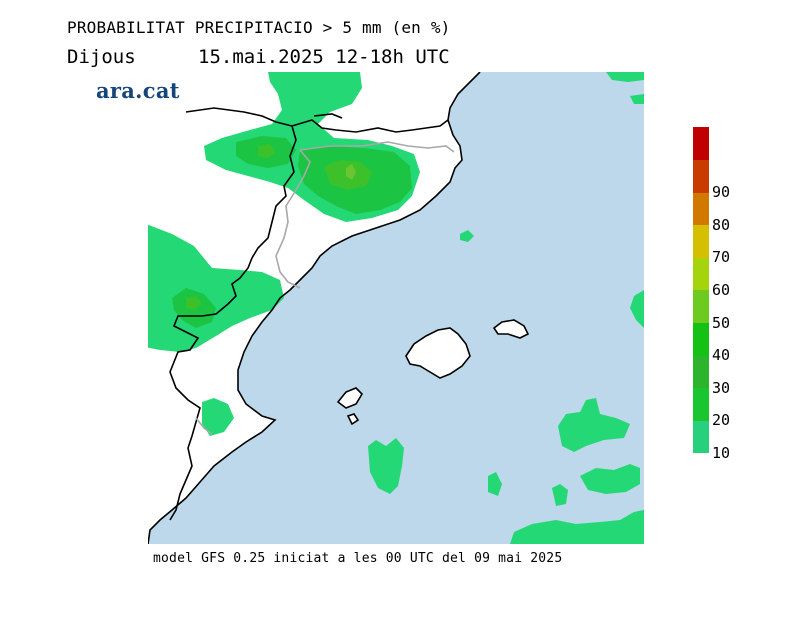  I want to click on border-spur, so click(328, 116).